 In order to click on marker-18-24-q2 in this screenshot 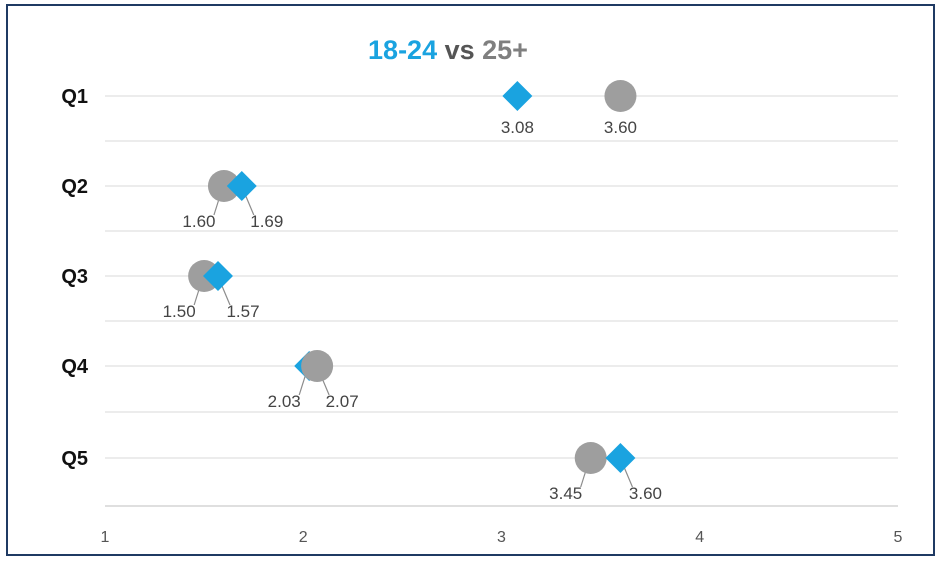, I will do `click(241, 186)`.